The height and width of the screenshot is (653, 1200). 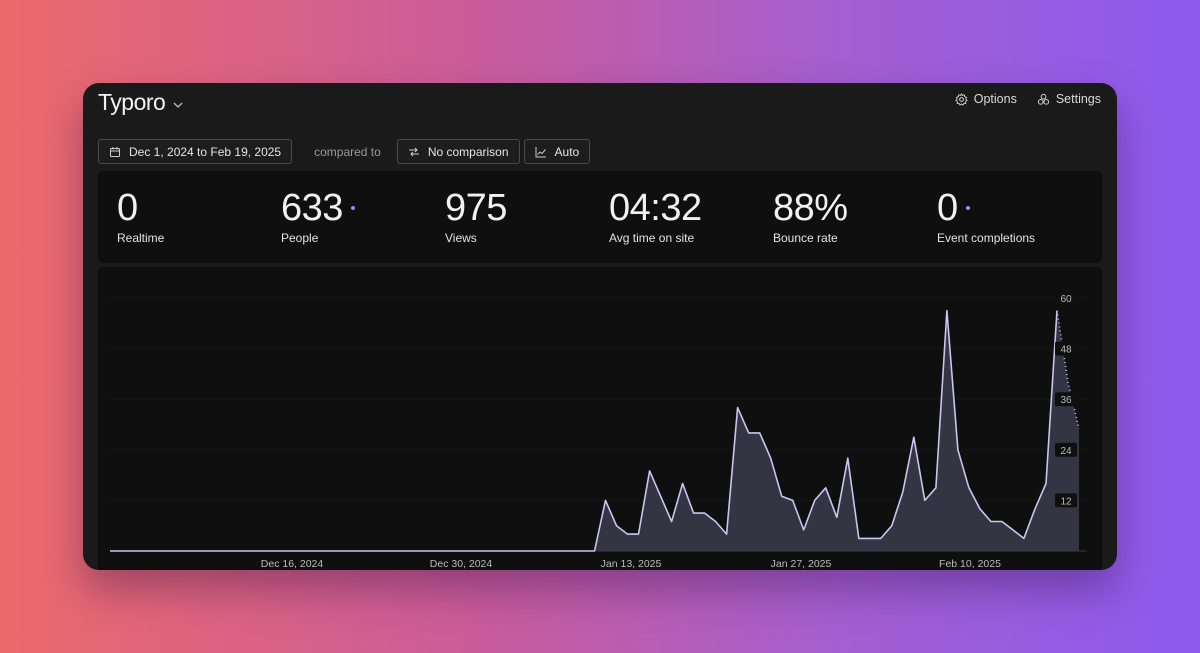 What do you see at coordinates (540, 151) in the screenshot?
I see `line-chart-icon` at bounding box center [540, 151].